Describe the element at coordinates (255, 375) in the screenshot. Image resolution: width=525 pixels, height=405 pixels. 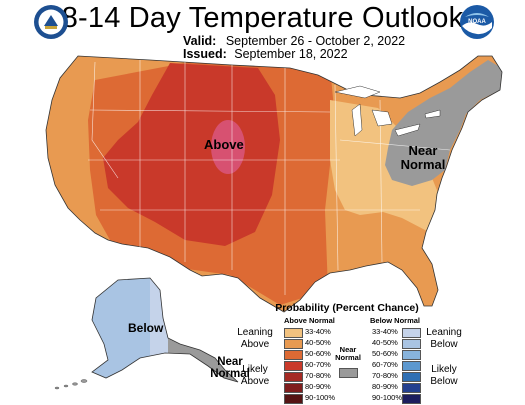
I see `legend-likely-above: Likely Above` at that location.